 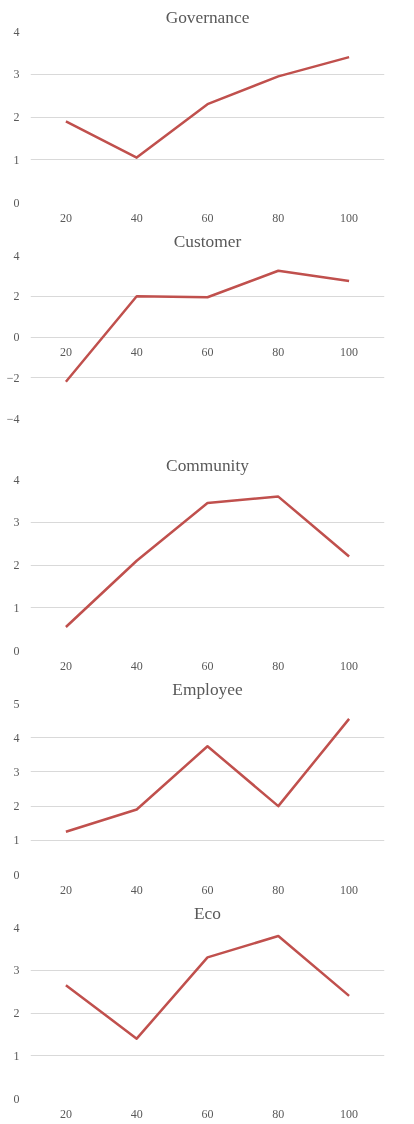 What do you see at coordinates (208, 465) in the screenshot?
I see `chart-title: Community` at bounding box center [208, 465].